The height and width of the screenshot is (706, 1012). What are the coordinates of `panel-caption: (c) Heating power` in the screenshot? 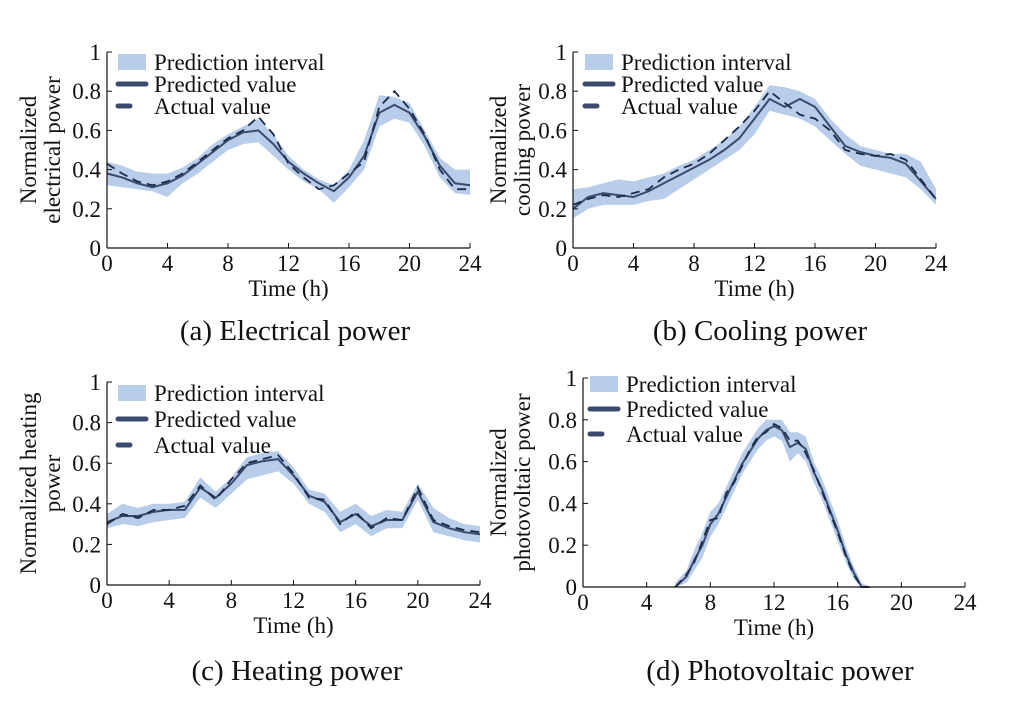 It's located at (297, 671).